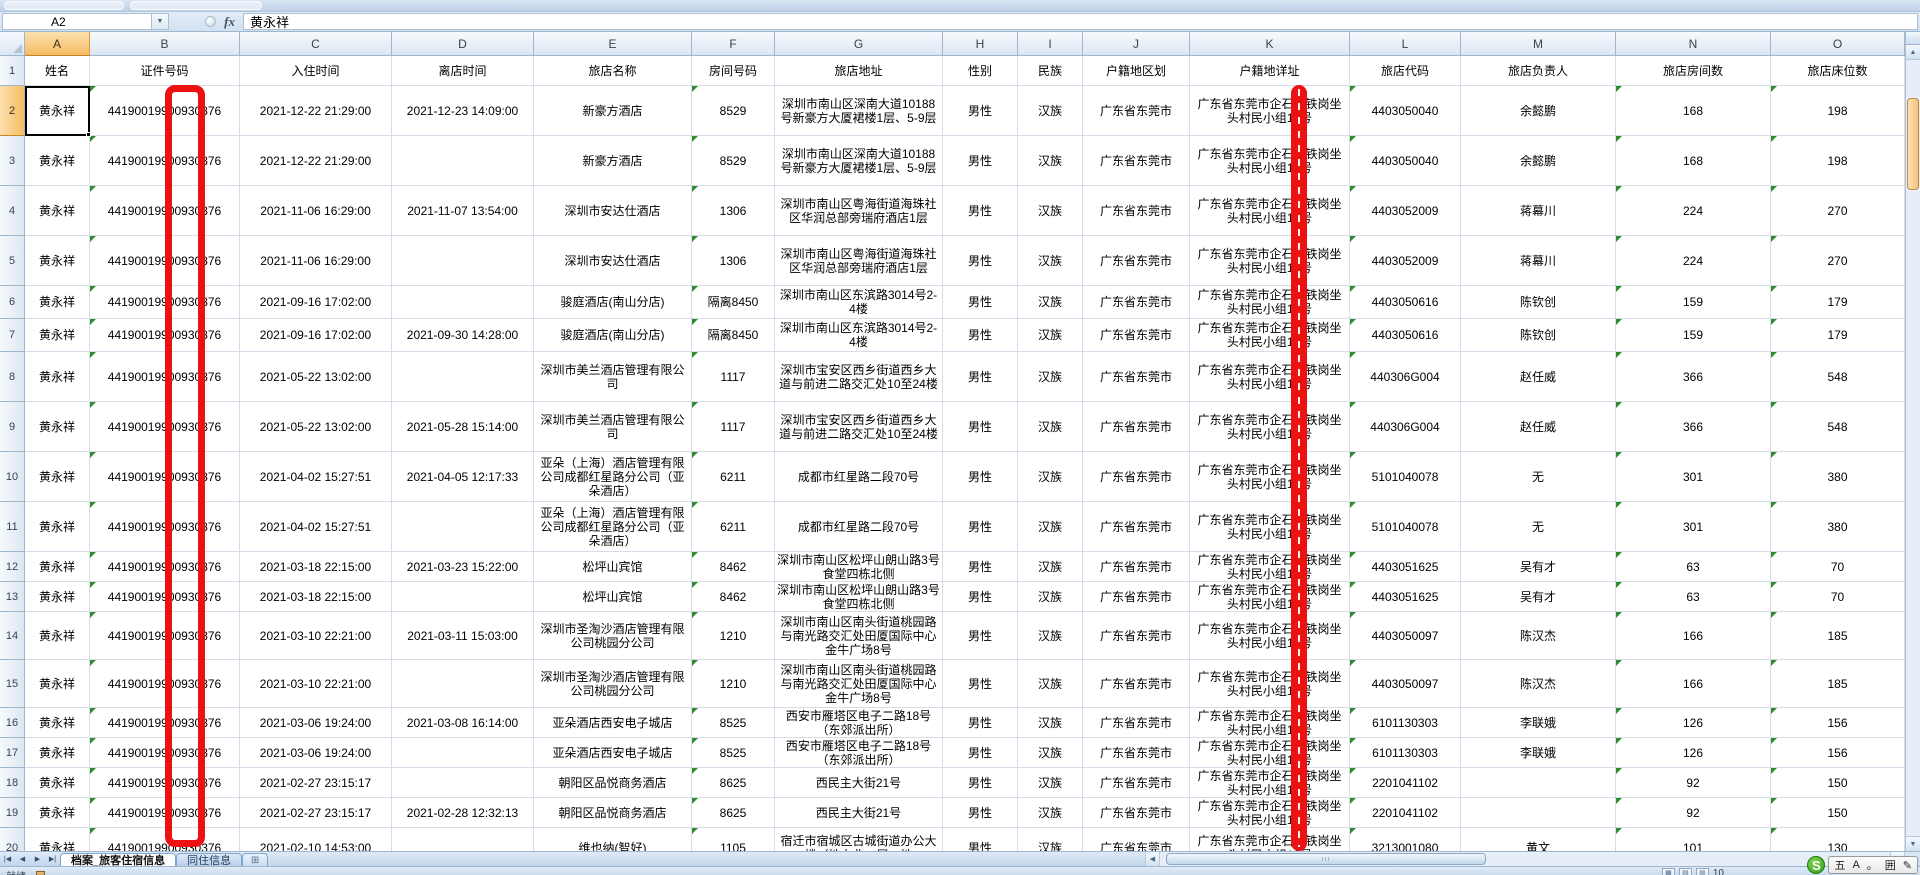 The width and height of the screenshot is (1920, 875). What do you see at coordinates (1538, 161) in the screenshot?
I see `cell-M3: 余懿鹏` at bounding box center [1538, 161].